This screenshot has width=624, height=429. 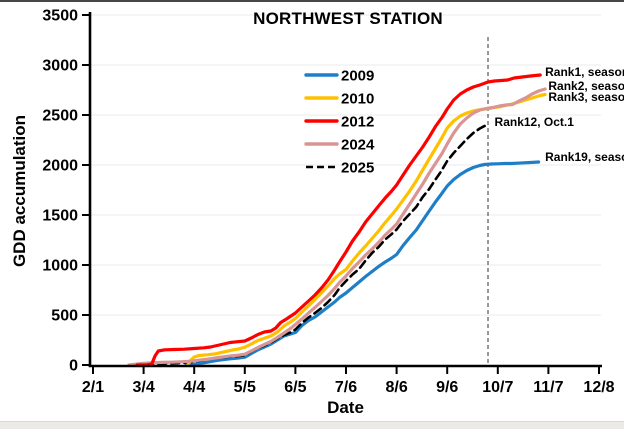 What do you see at coordinates (346, 387) in the screenshot?
I see `x-tick-label: 7/6` at bounding box center [346, 387].